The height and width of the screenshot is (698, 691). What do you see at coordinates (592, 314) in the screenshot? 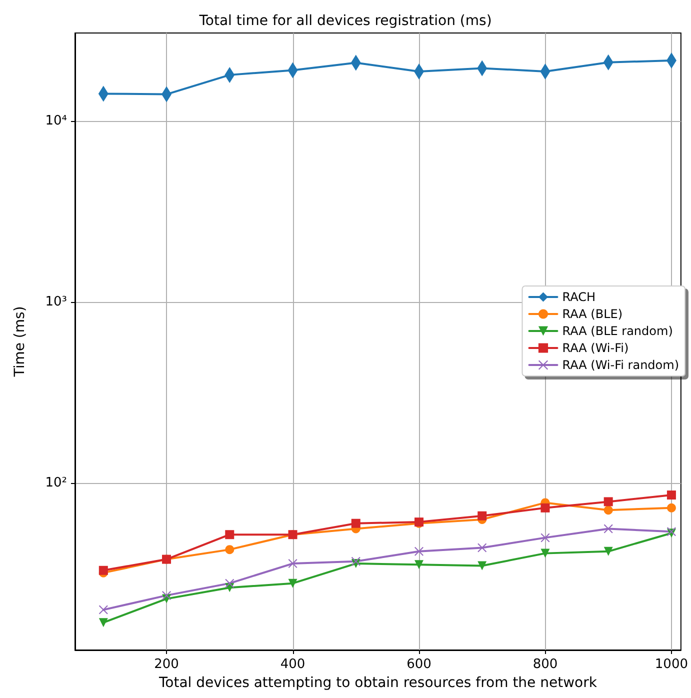
I see `legend-label: RAA (BLE)` at bounding box center [592, 314].